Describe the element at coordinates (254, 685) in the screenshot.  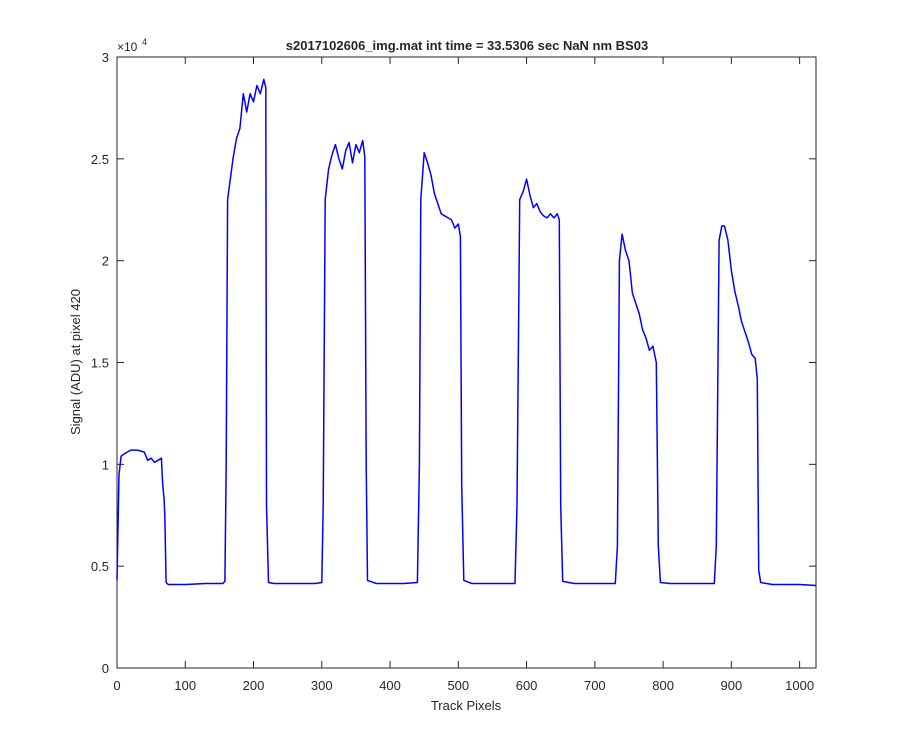
I see `x-tick-label: 200` at that location.